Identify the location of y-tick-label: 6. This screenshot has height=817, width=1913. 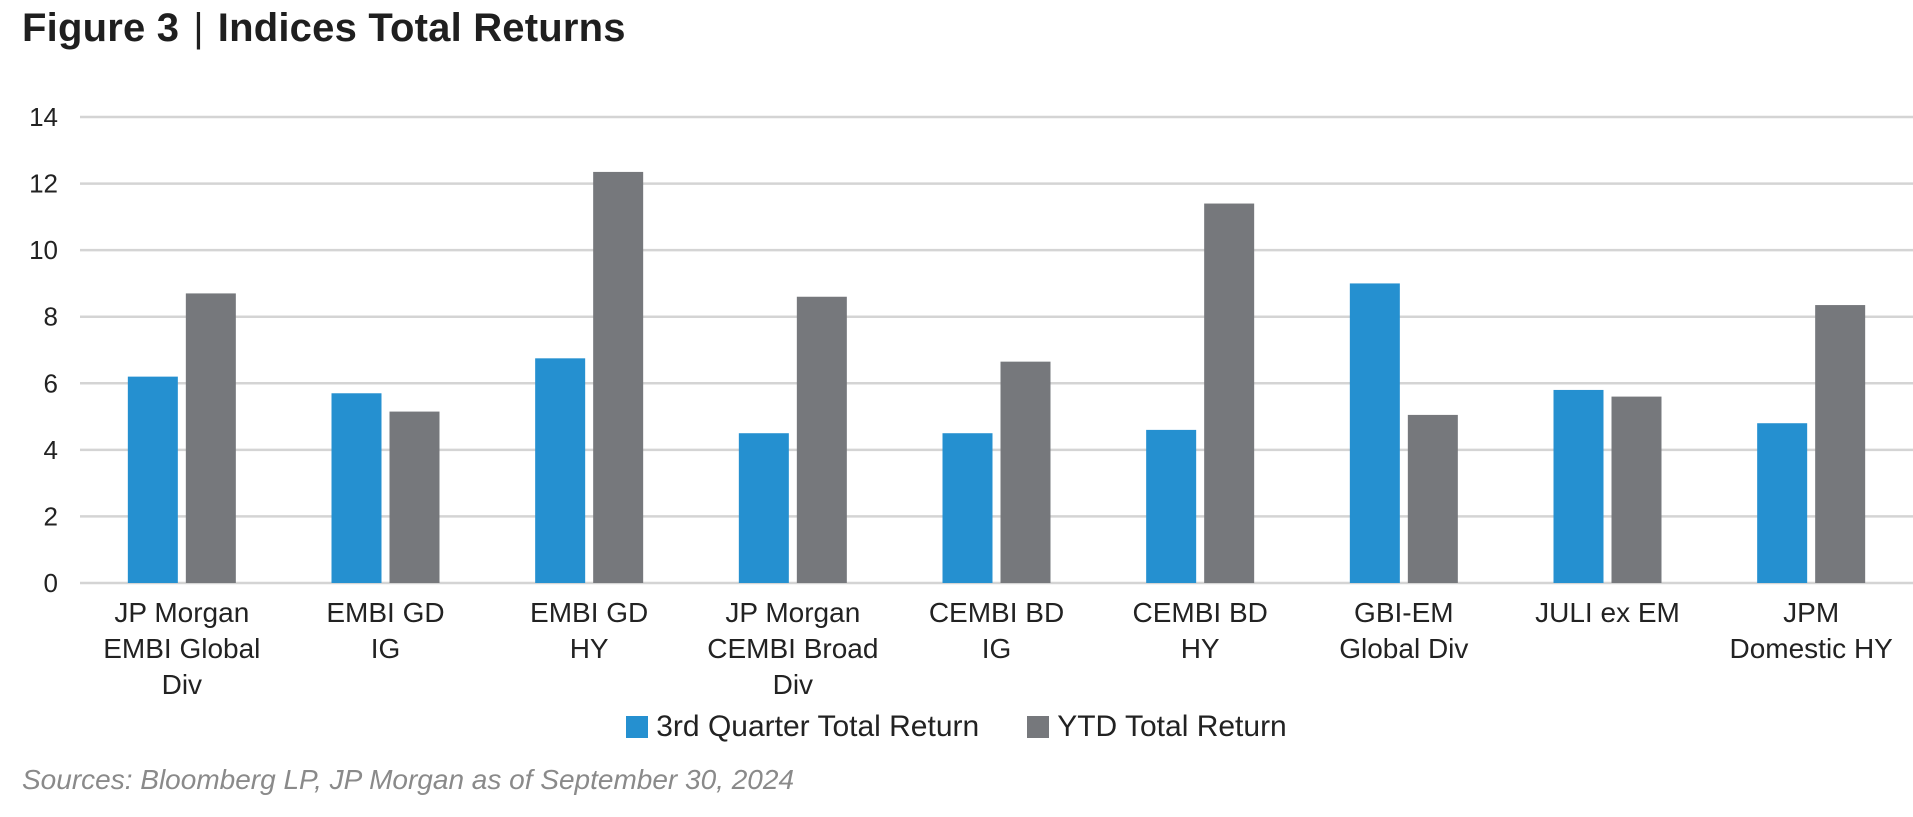
(51, 383).